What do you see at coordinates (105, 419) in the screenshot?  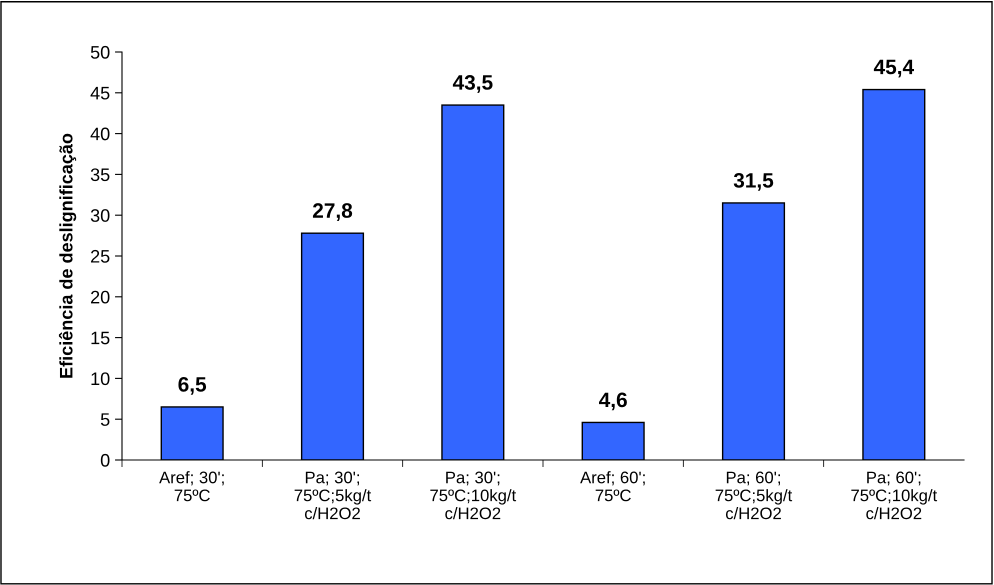 I see `y-tick-label: 5` at bounding box center [105, 419].